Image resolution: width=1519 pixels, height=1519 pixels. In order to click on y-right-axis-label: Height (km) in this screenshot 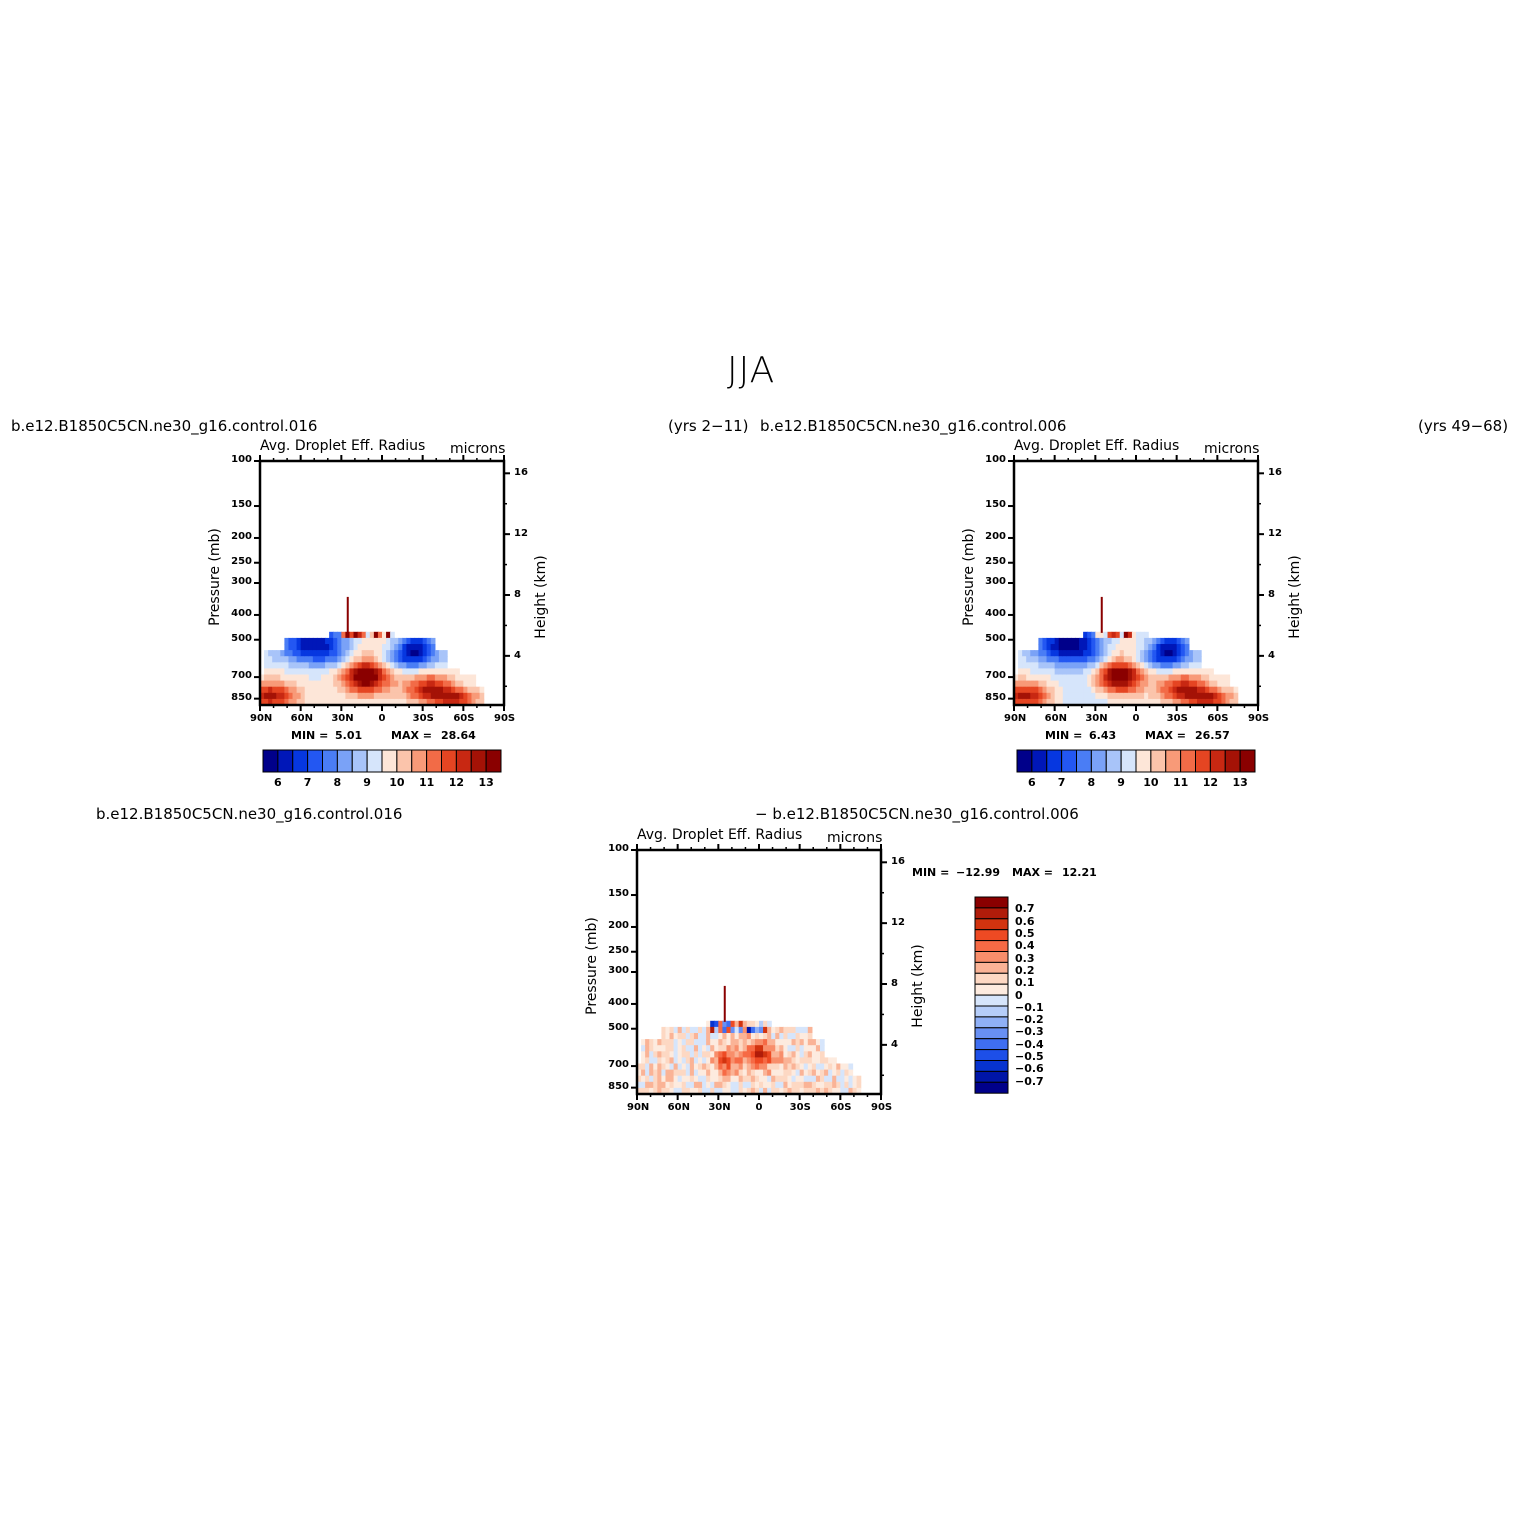, I will do `click(918, 986)`.